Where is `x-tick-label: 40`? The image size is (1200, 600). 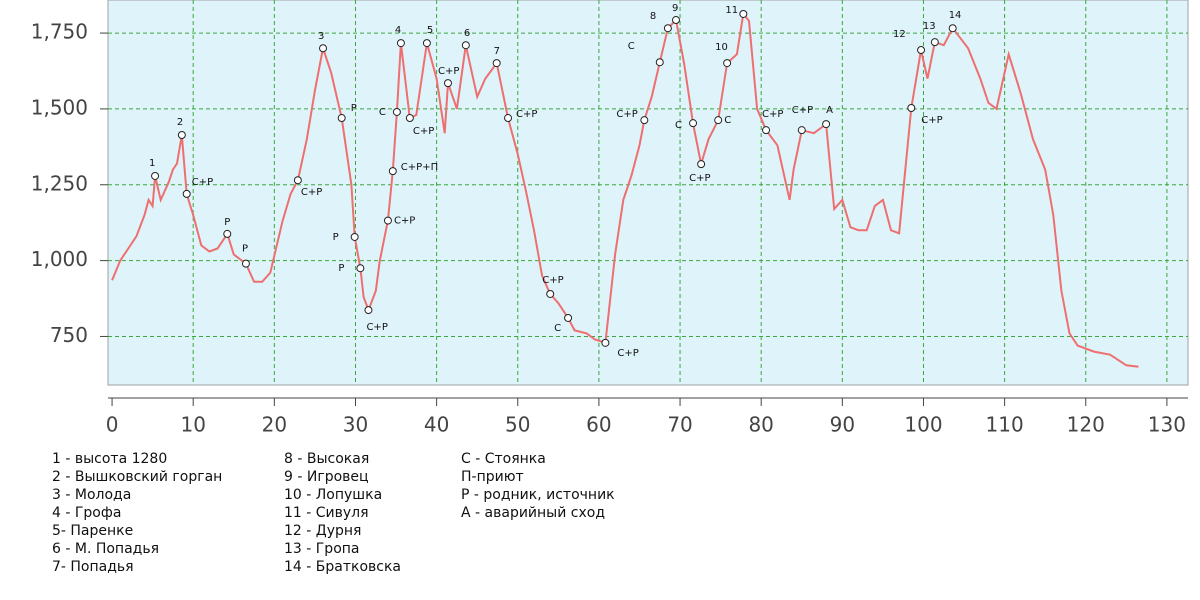 x-tick-label: 40 is located at coordinates (436, 425).